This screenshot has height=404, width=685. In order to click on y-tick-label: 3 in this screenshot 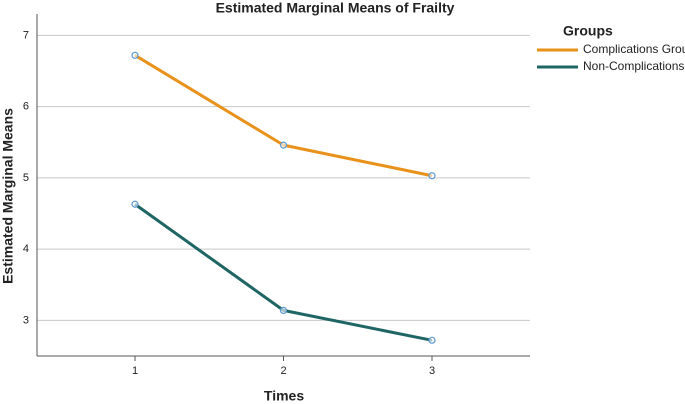, I will do `click(26, 320)`.